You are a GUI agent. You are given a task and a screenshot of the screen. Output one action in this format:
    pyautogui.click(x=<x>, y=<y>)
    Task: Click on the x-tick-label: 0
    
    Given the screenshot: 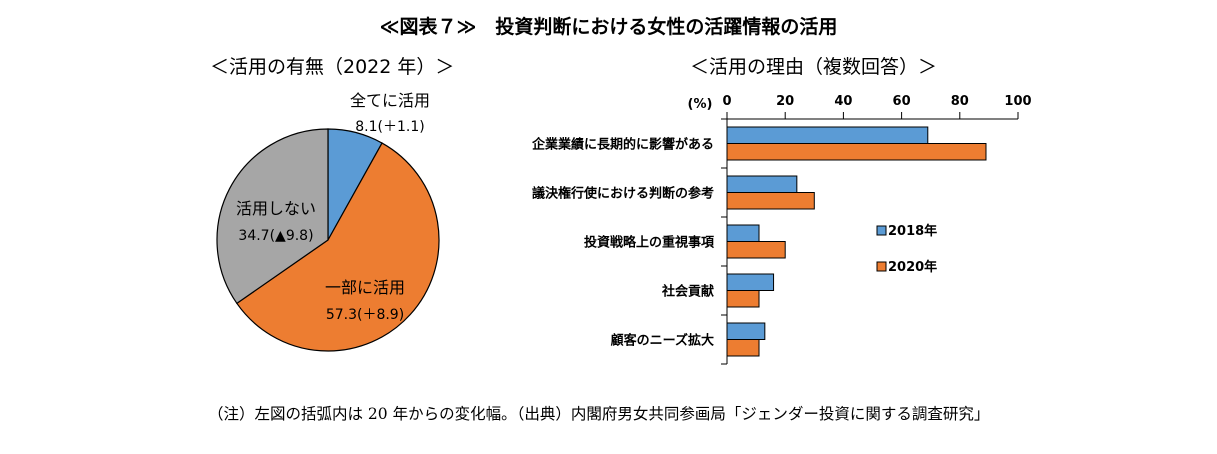 What is the action you would take?
    pyautogui.click(x=726, y=101)
    